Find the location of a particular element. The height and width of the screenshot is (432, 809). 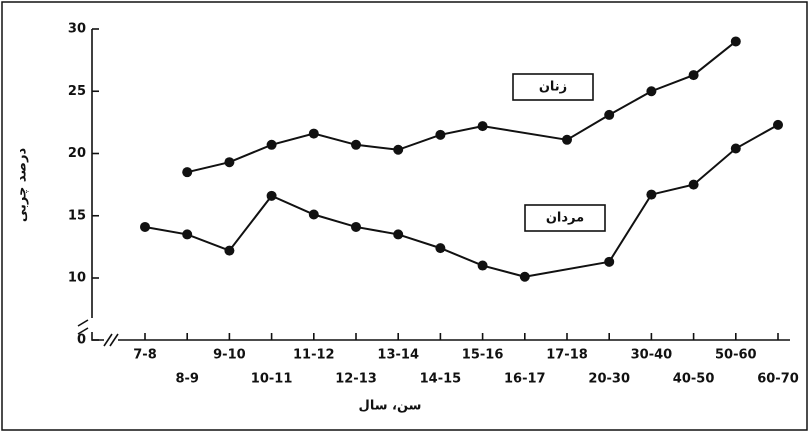

axis-break is located at coordinates (98, 333).